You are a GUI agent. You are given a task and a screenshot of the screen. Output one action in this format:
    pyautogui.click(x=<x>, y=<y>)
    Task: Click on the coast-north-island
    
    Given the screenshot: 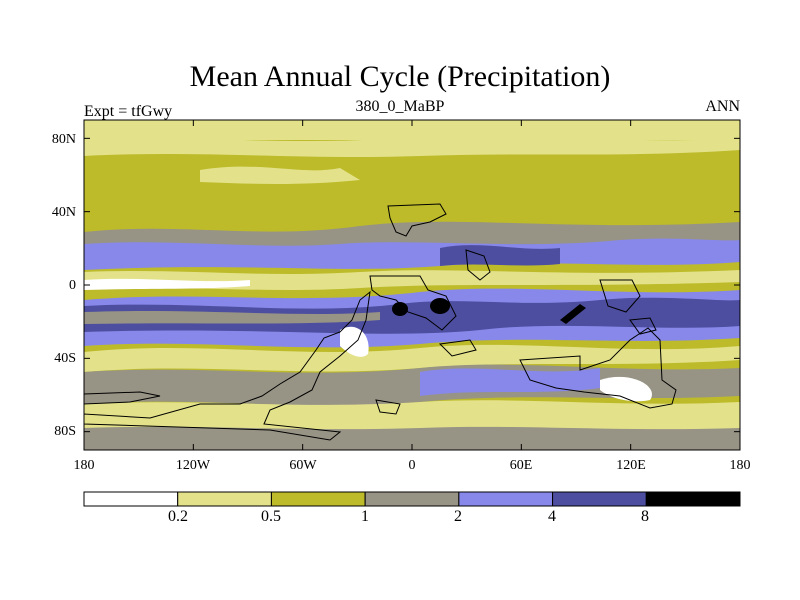 What is the action you would take?
    pyautogui.click(x=478, y=265)
    